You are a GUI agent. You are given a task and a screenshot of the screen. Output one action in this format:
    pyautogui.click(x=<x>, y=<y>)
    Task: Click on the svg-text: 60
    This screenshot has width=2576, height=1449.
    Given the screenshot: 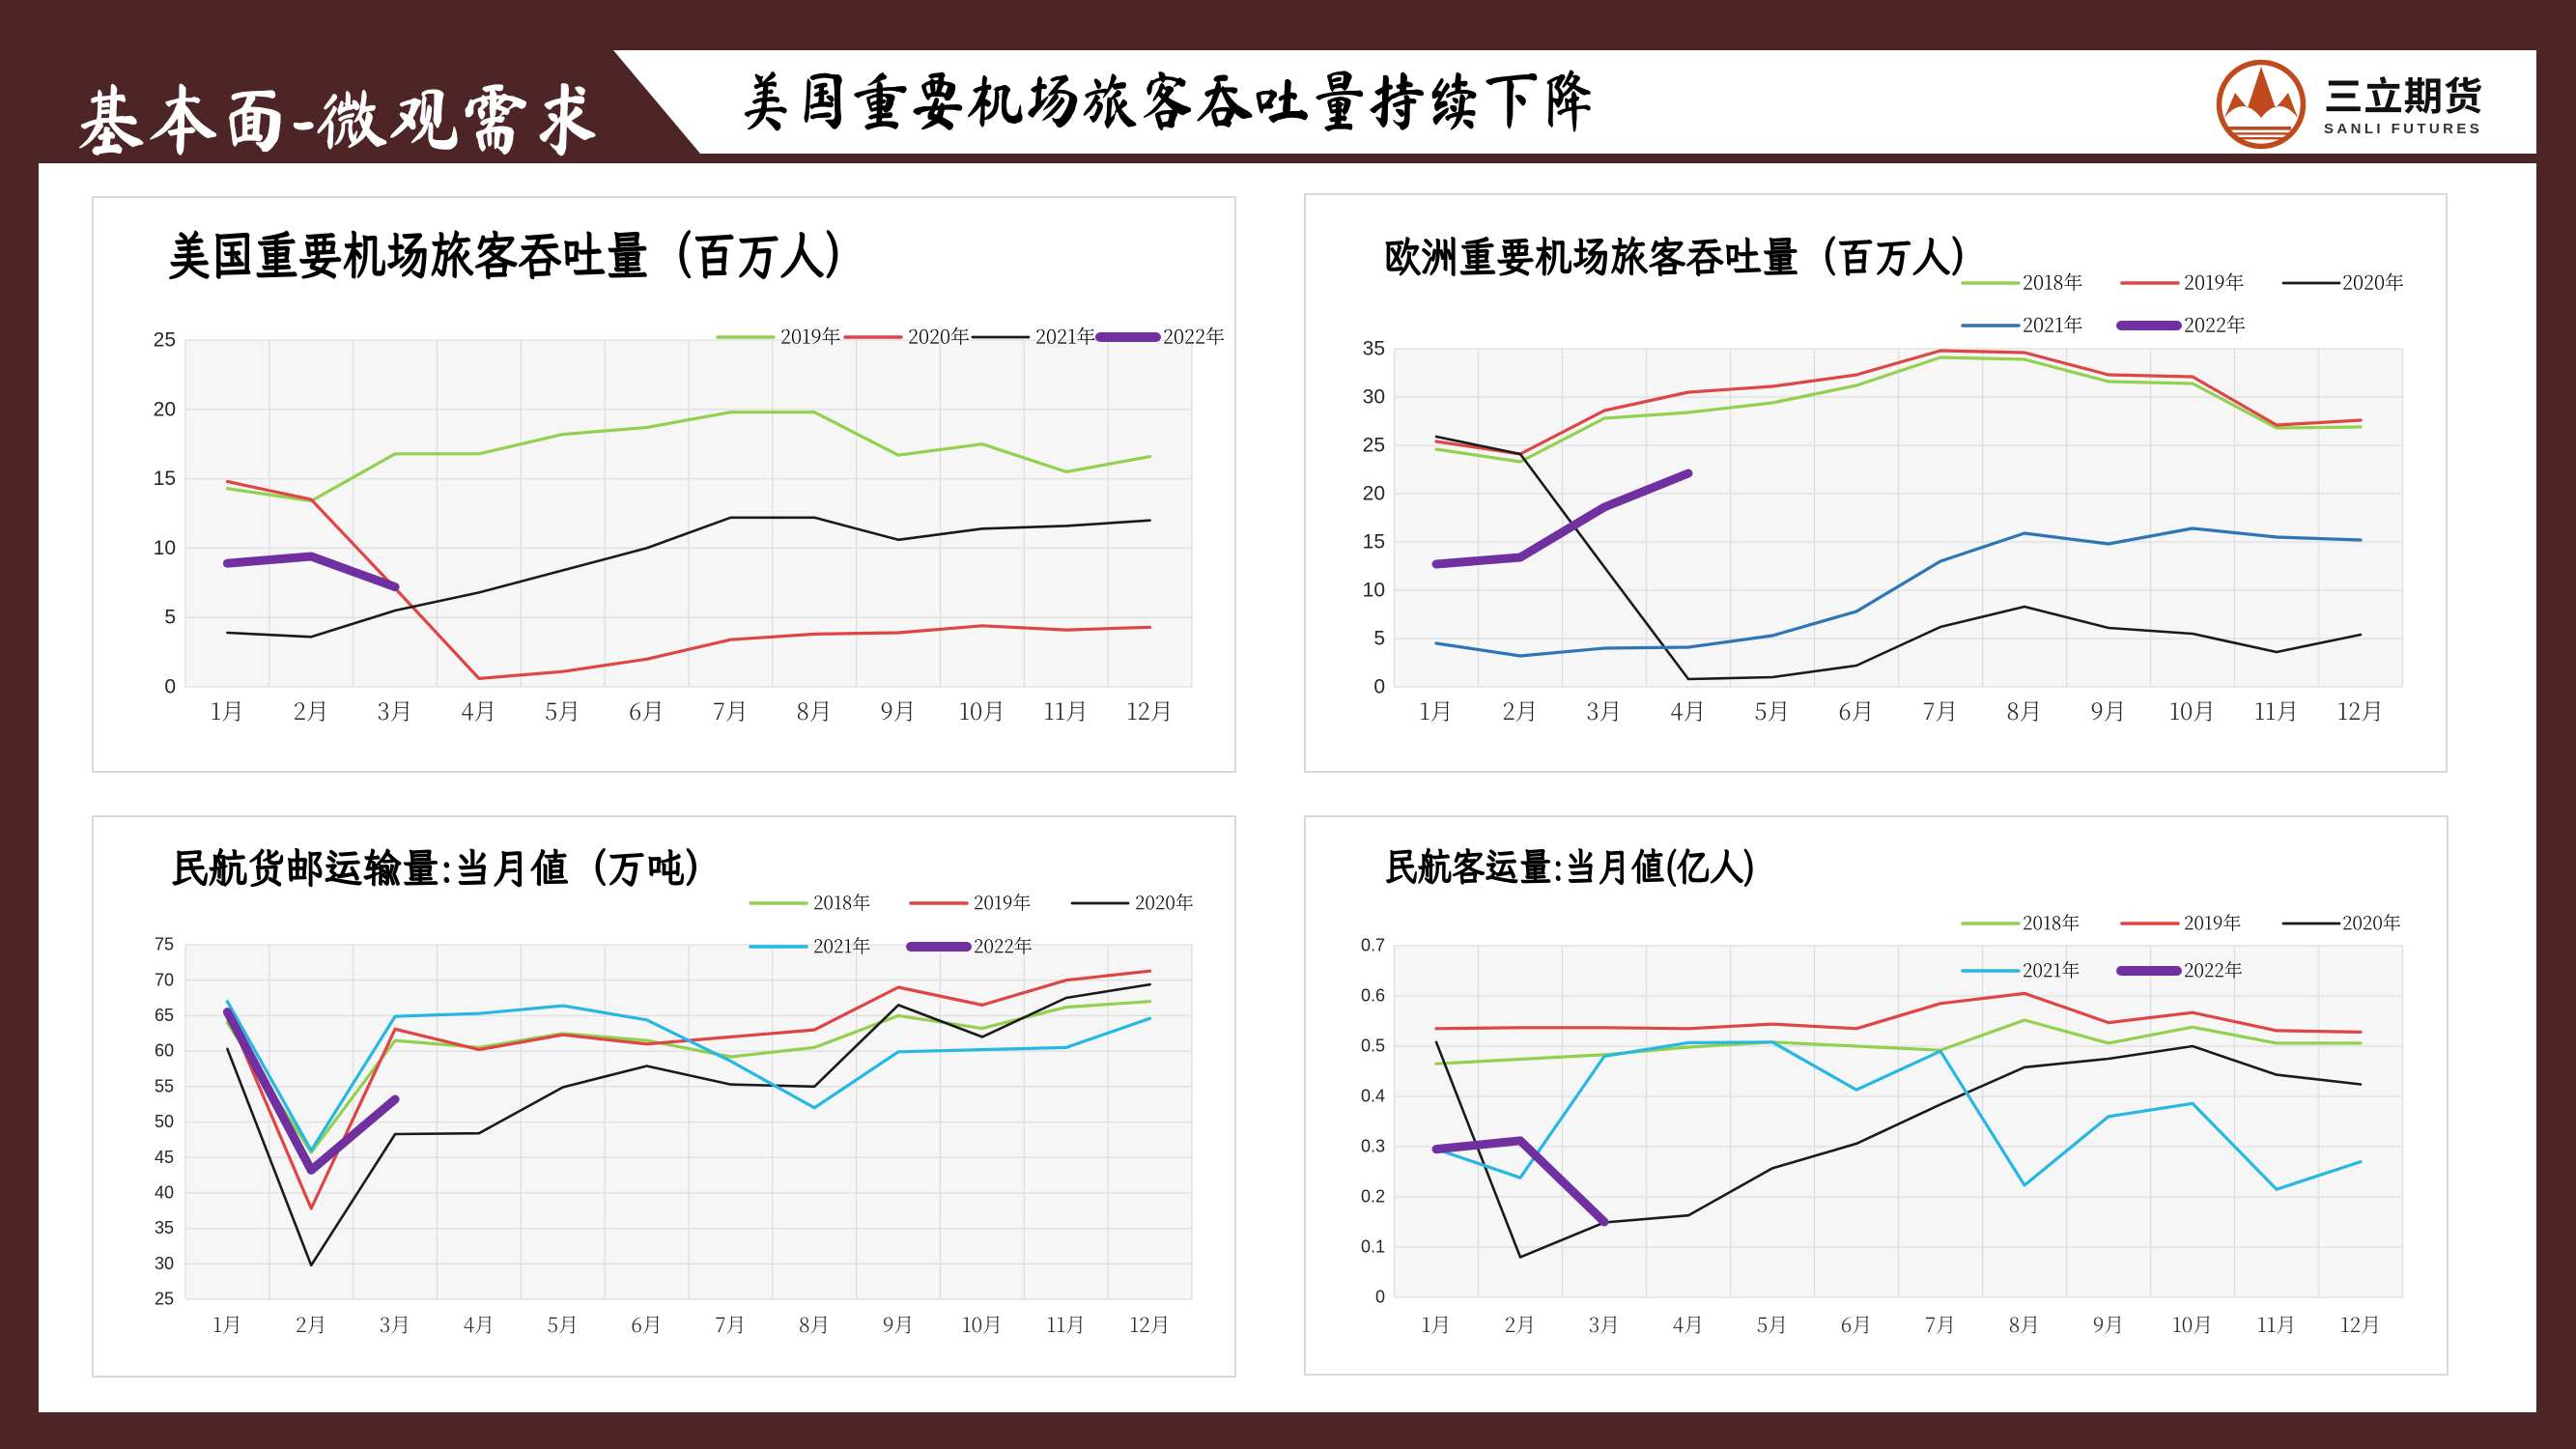 What is the action you would take?
    pyautogui.click(x=164, y=1051)
    